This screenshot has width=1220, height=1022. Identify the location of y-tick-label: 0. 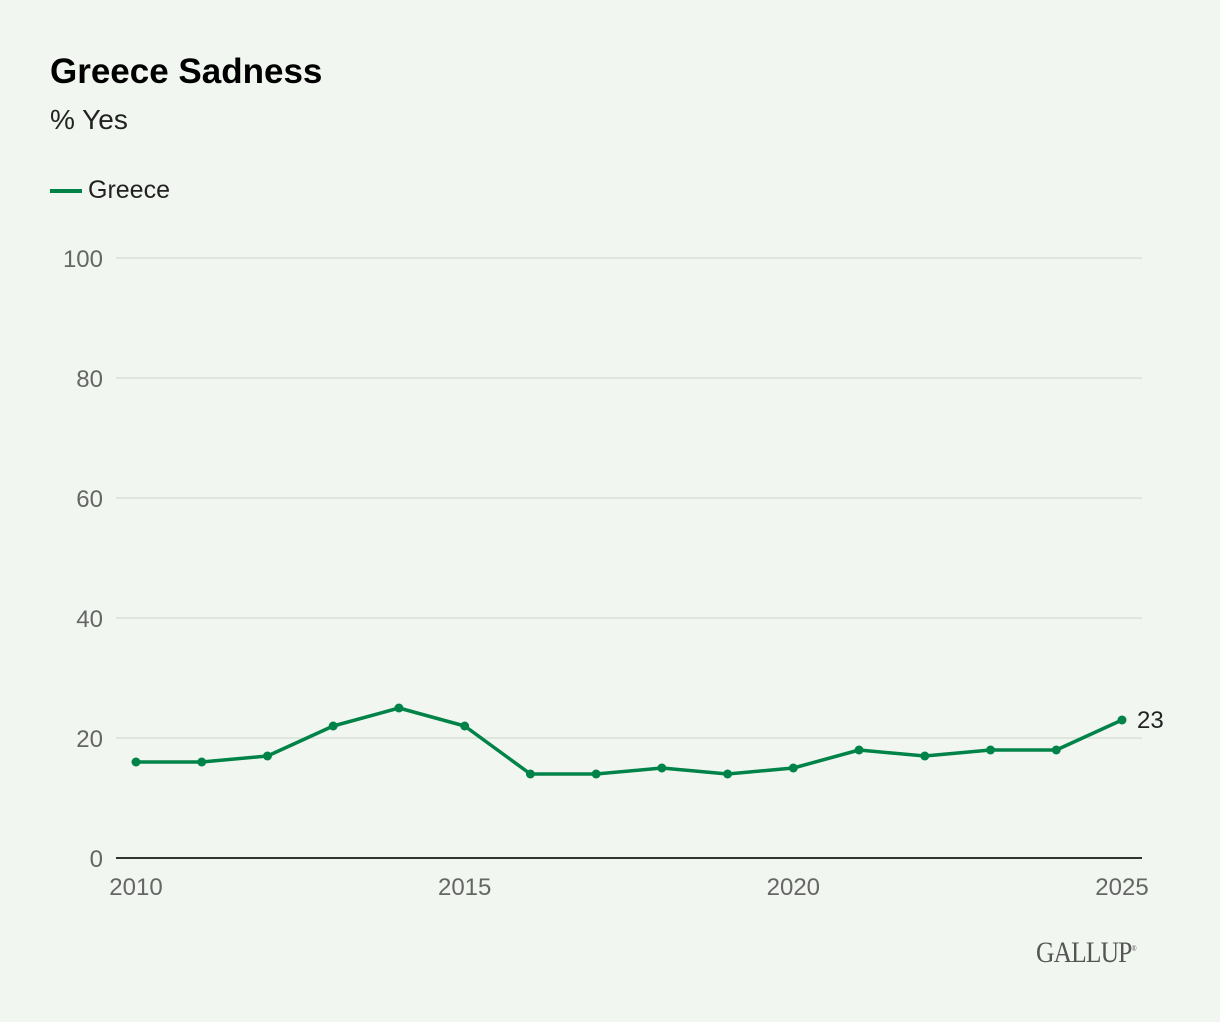
(96, 859).